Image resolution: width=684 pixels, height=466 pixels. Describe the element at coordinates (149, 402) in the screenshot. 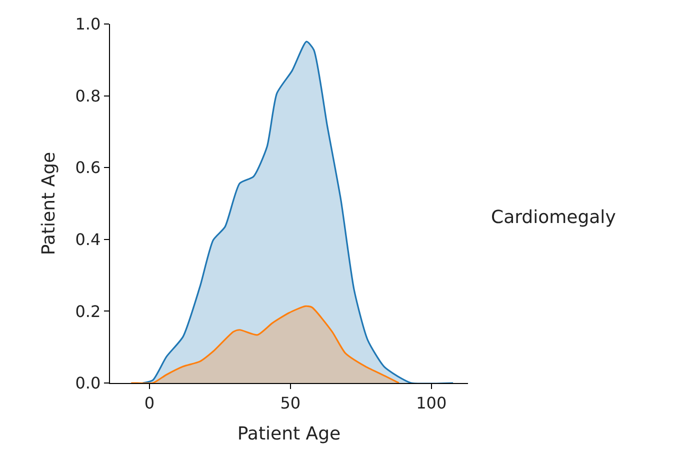

I see `x-tick-label: 0` at that location.